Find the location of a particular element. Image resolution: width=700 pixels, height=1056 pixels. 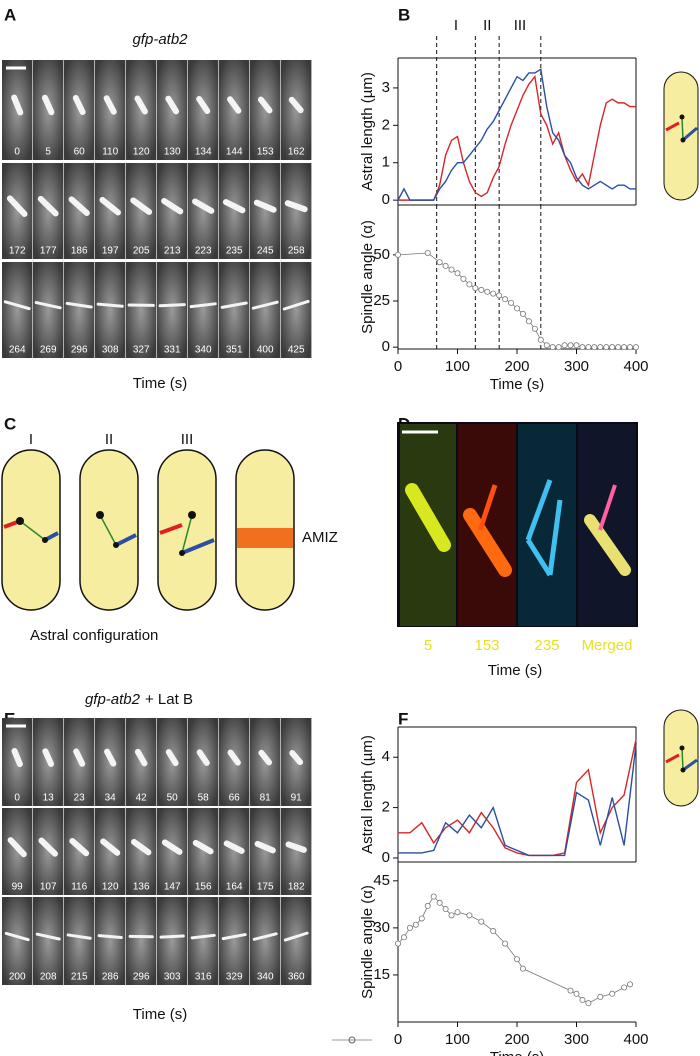

time-label: 177 is located at coordinates (48, 251).